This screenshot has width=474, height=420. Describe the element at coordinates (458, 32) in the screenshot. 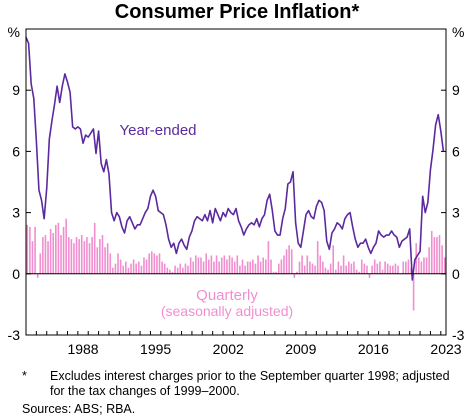

I see `y-unit-right: %` at that location.